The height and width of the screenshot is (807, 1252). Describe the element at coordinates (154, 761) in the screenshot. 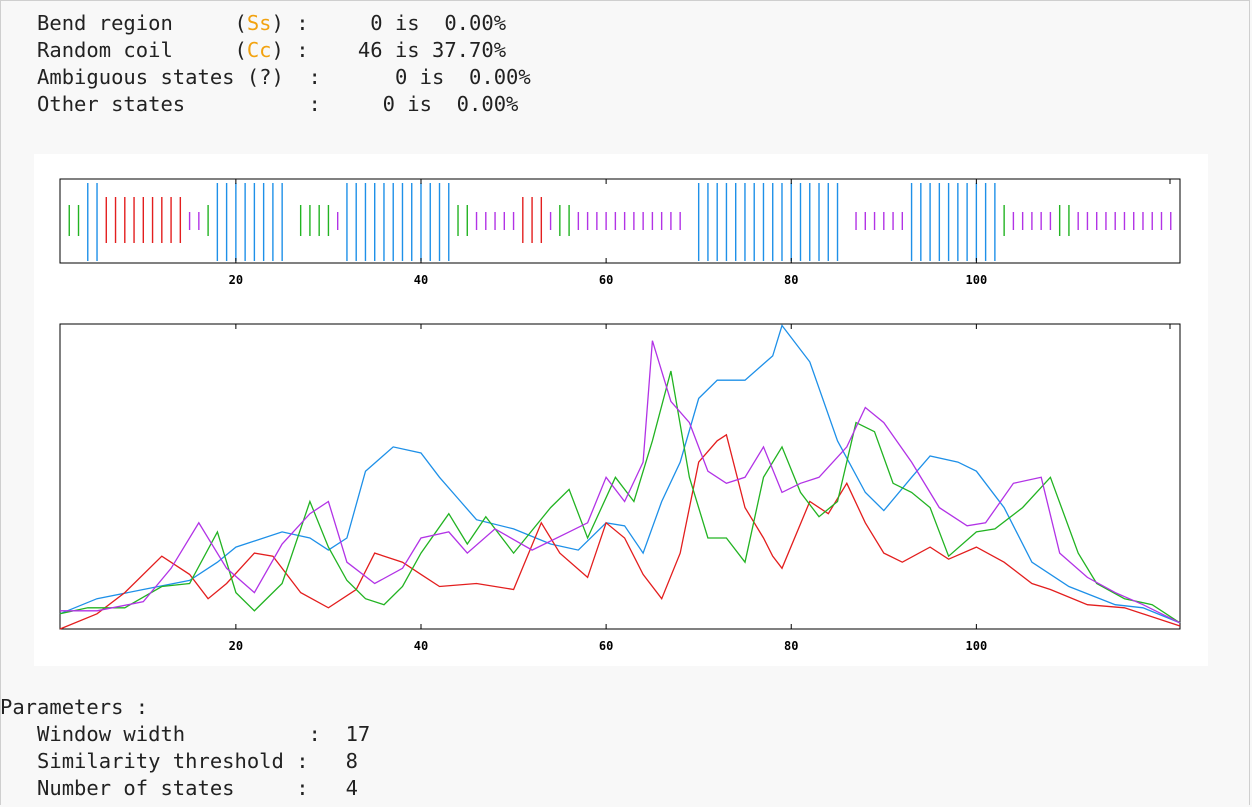

I see `parameter-label: Similarity threshold :` at that location.